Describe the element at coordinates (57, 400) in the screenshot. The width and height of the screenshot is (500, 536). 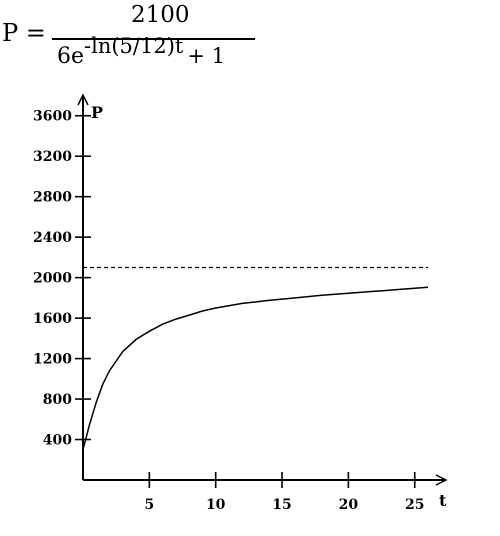
I see `y-tick-label: 800` at that location.